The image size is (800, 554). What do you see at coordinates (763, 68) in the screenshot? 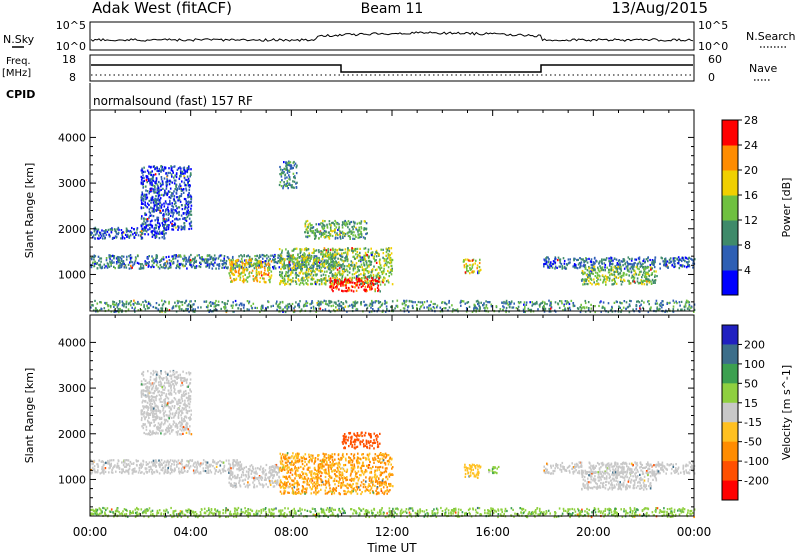
I see `nave-label: Nave` at bounding box center [763, 68].